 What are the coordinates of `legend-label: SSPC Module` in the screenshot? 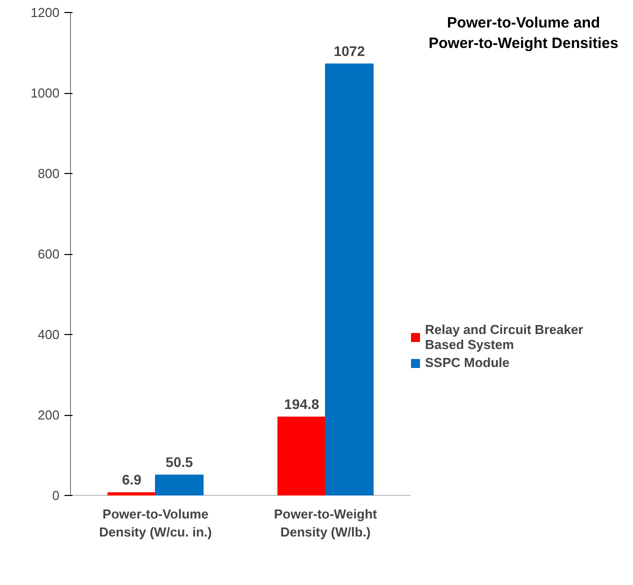 It's located at (467, 362).